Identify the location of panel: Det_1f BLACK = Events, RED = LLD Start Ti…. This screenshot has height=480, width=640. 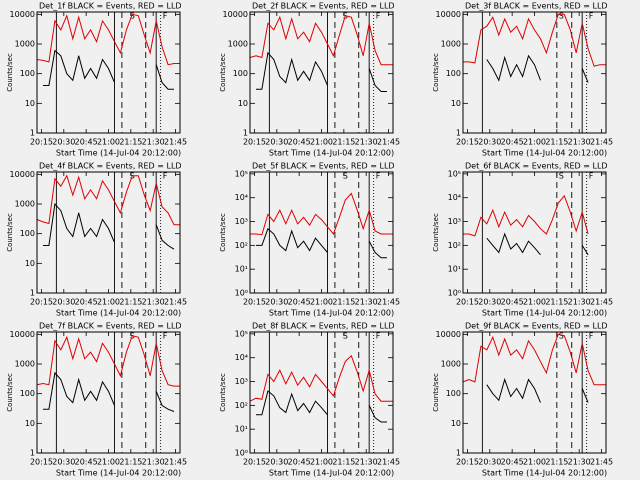
(96, 80).